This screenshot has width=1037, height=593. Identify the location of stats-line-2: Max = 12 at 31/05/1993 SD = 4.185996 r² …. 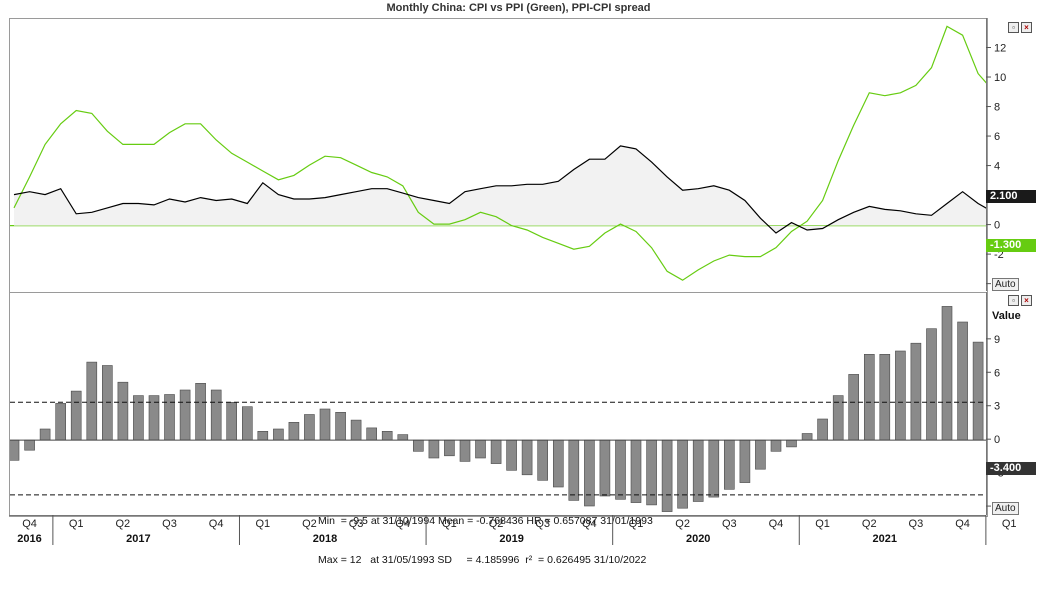
(482, 560).